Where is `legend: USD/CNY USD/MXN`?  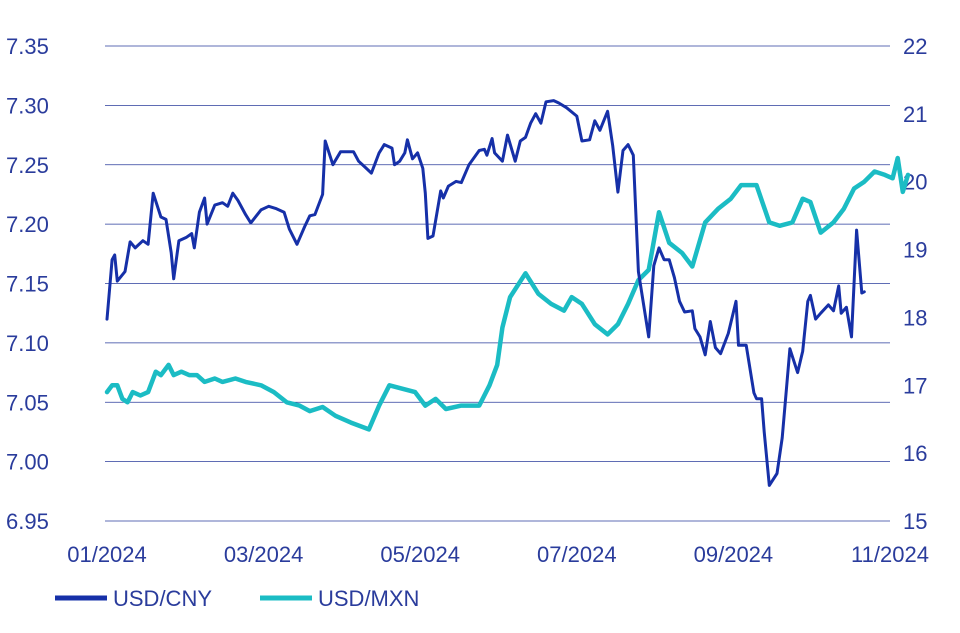 legend: USD/CNY USD/MXN is located at coordinates (237, 598).